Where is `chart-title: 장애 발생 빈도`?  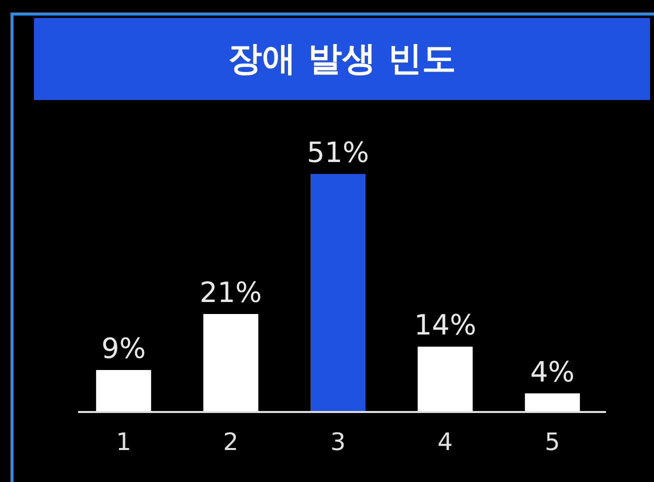 chart-title: 장애 발생 빈도 is located at coordinates (342, 59).